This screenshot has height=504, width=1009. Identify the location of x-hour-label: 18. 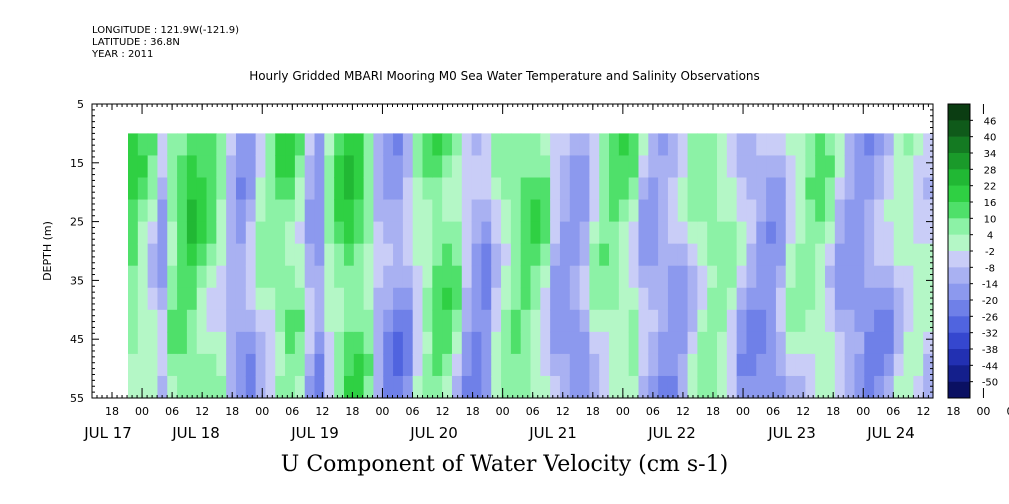
(593, 411).